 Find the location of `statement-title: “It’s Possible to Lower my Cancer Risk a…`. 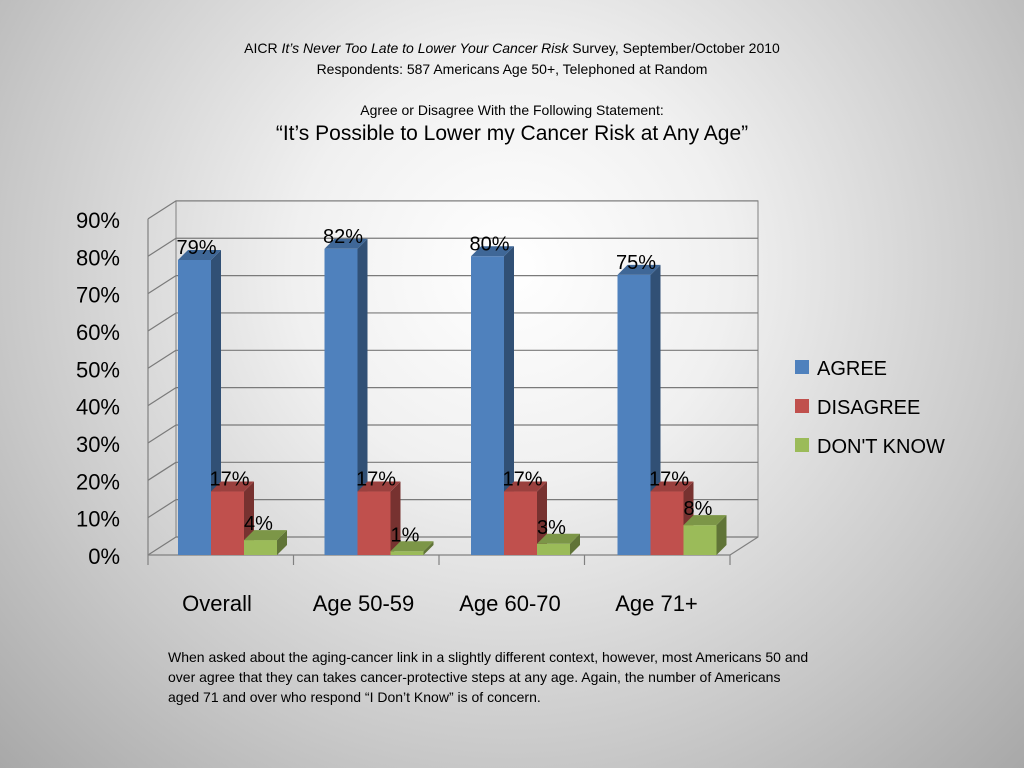

statement-title: “It’s Possible to Lower my Cancer Risk a… is located at coordinates (512, 133).